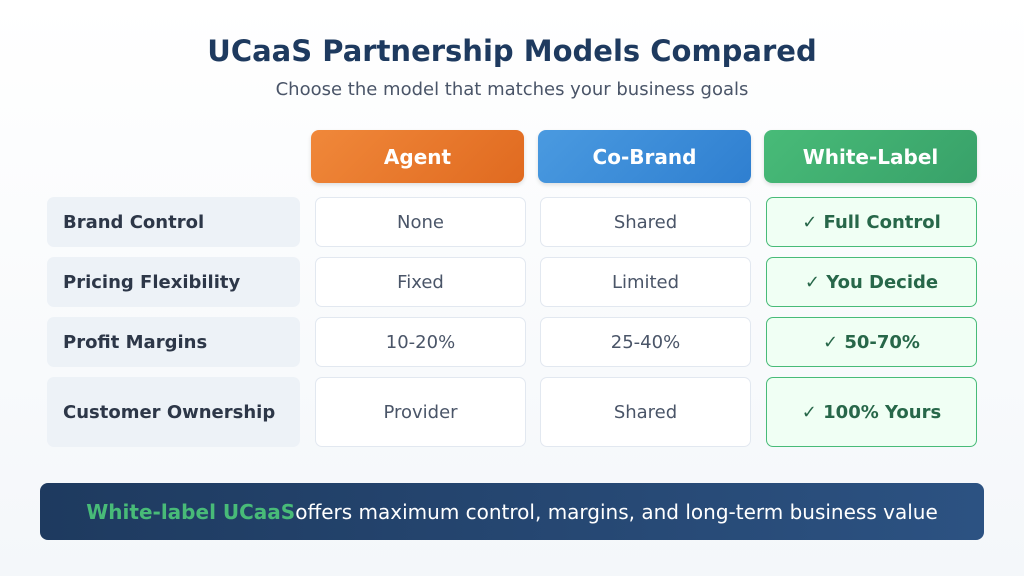 This screenshot has height=576, width=1024. Describe the element at coordinates (420, 282) in the screenshot. I see `table-cell: Fixed` at that location.